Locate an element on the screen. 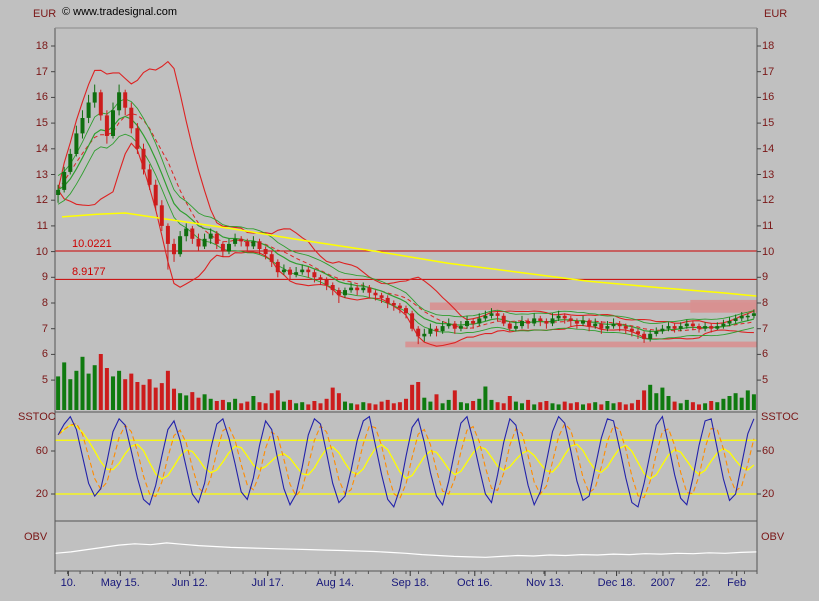 The width and height of the screenshot is (819, 601). price-tick-label-right: 8 is located at coordinates (765, 303).